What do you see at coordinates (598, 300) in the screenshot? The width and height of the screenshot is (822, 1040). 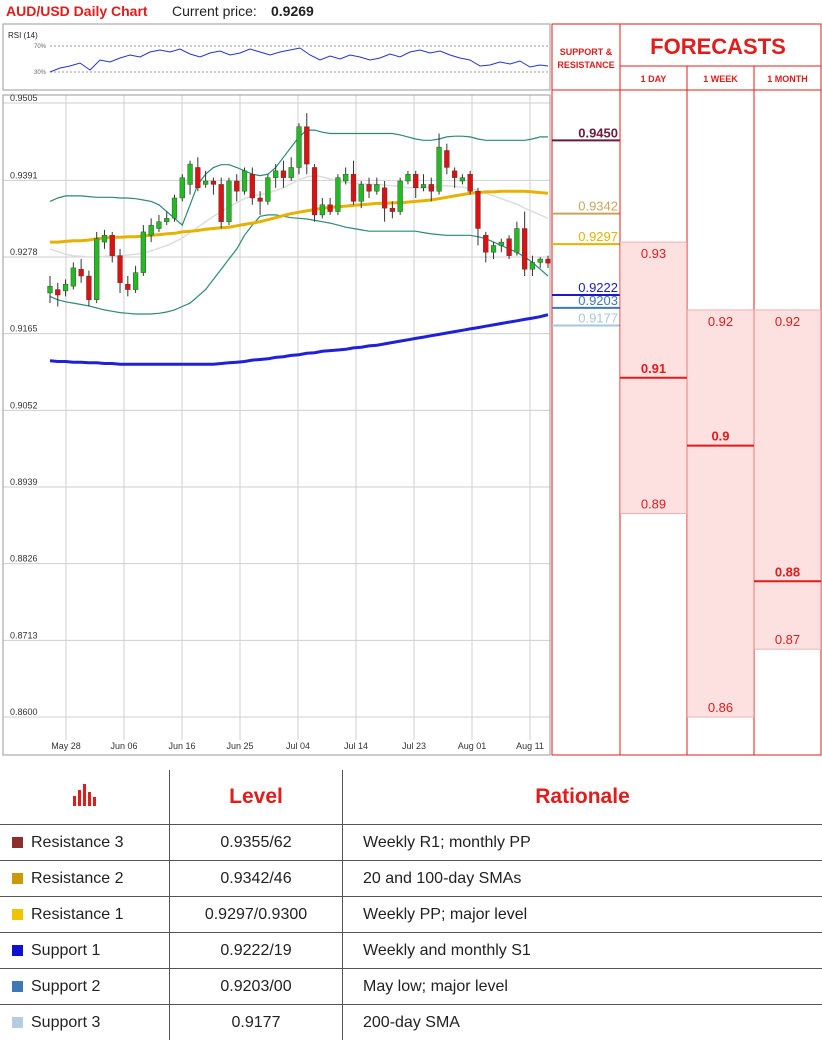 I see `sr-level-label: 0.9203` at bounding box center [598, 300].